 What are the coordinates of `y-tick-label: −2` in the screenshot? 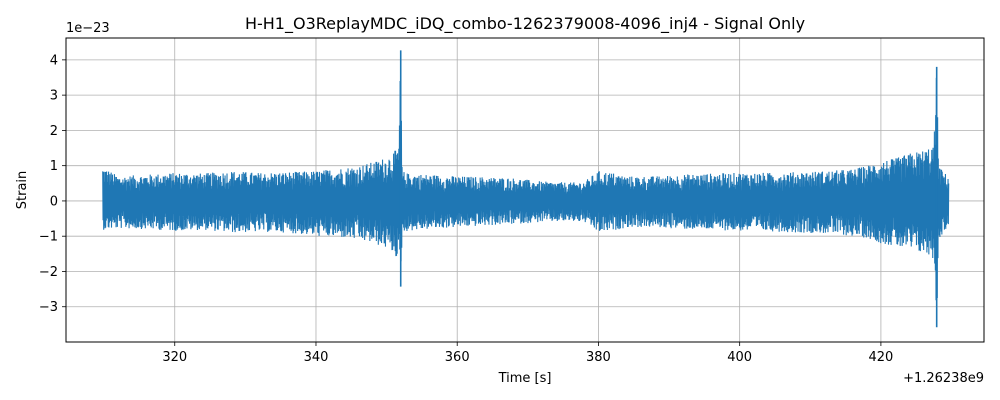 It's located at (48, 272).